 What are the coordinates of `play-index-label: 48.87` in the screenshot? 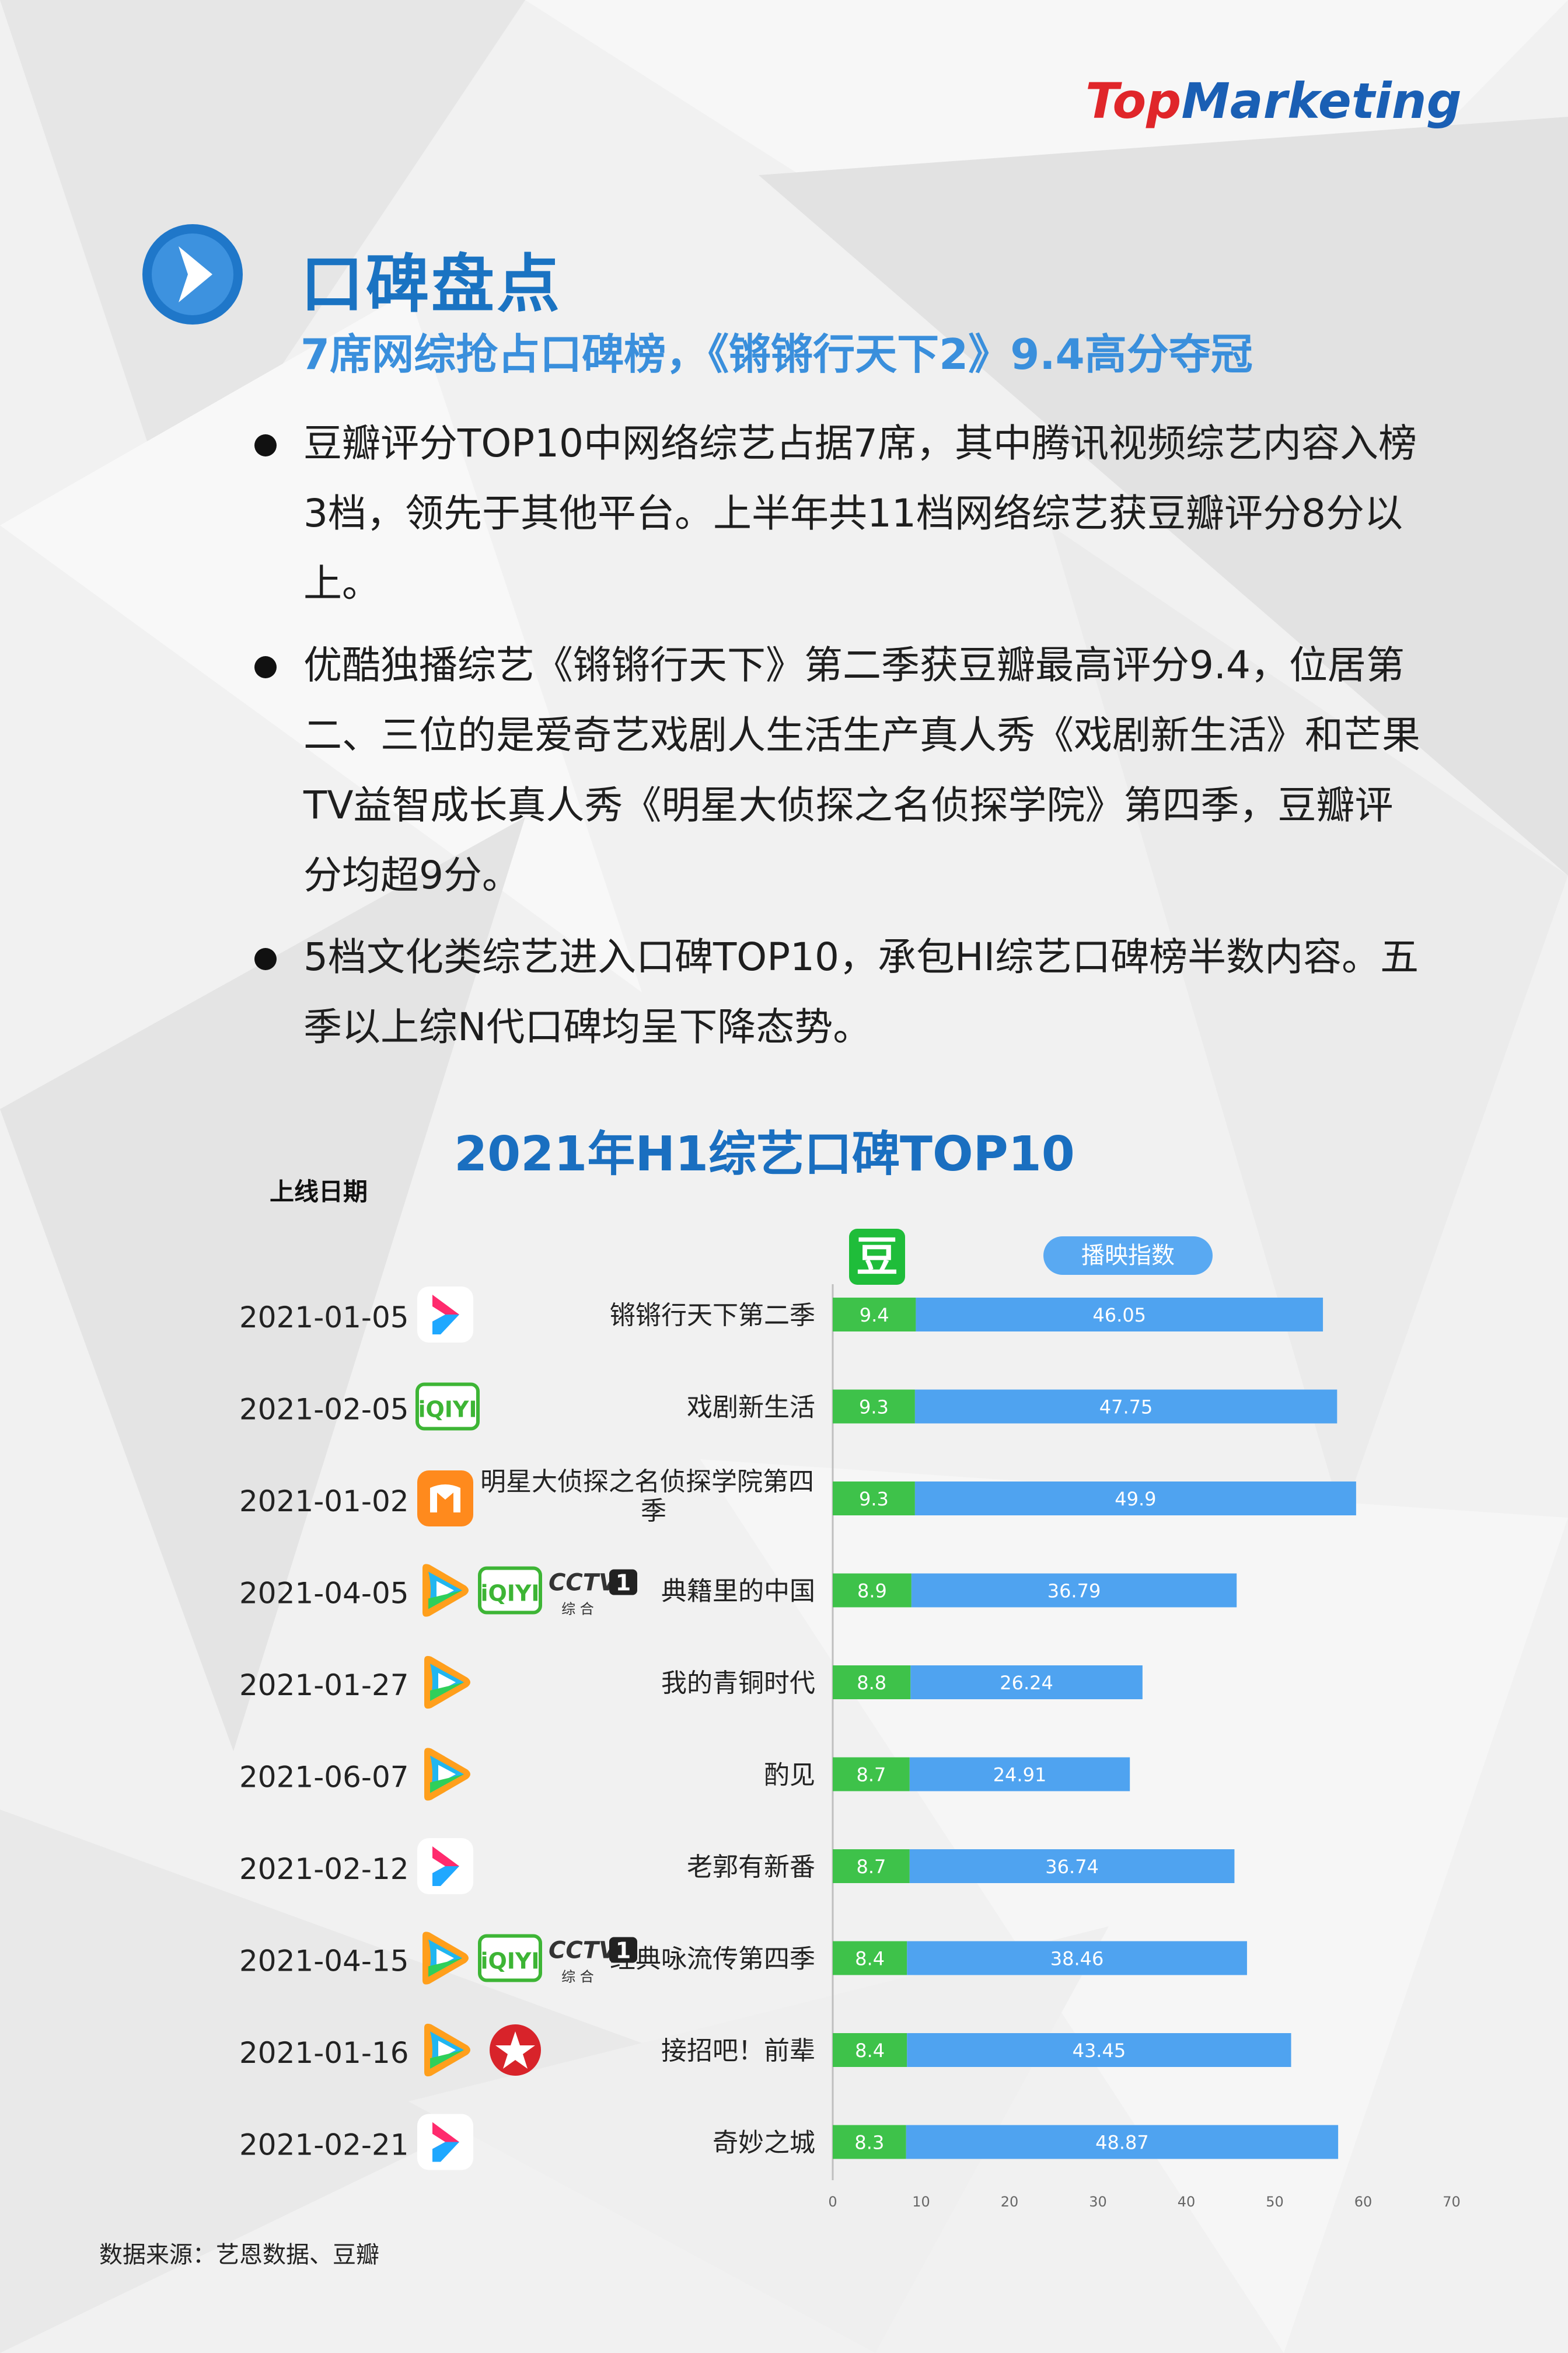 It's located at (1122, 2143).